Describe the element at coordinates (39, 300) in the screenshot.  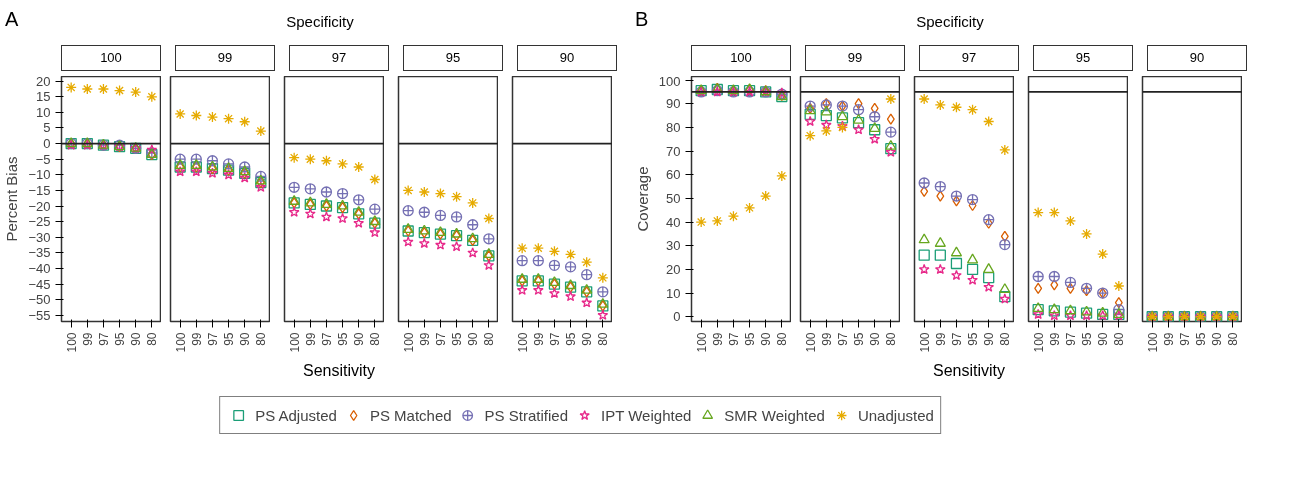
I see `y-tick-label: −50` at that location.